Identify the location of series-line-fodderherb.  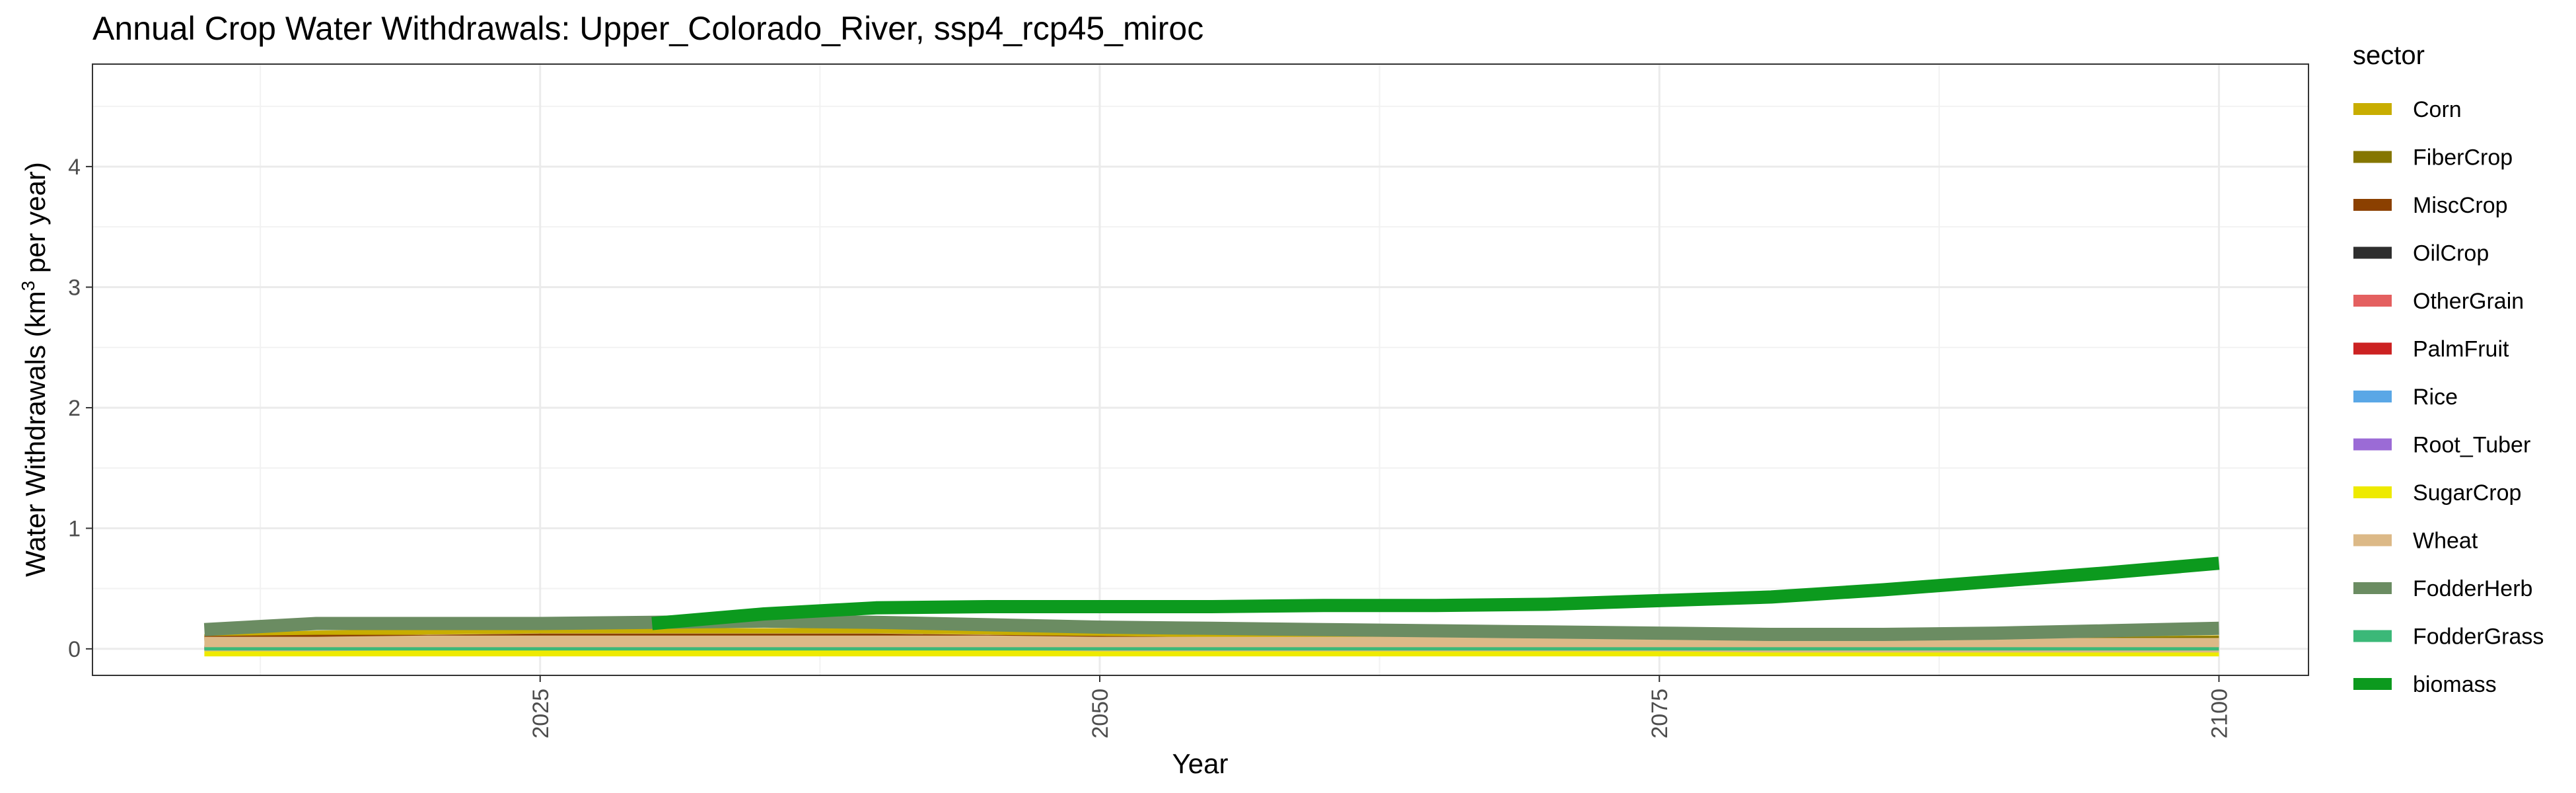
(1211, 628).